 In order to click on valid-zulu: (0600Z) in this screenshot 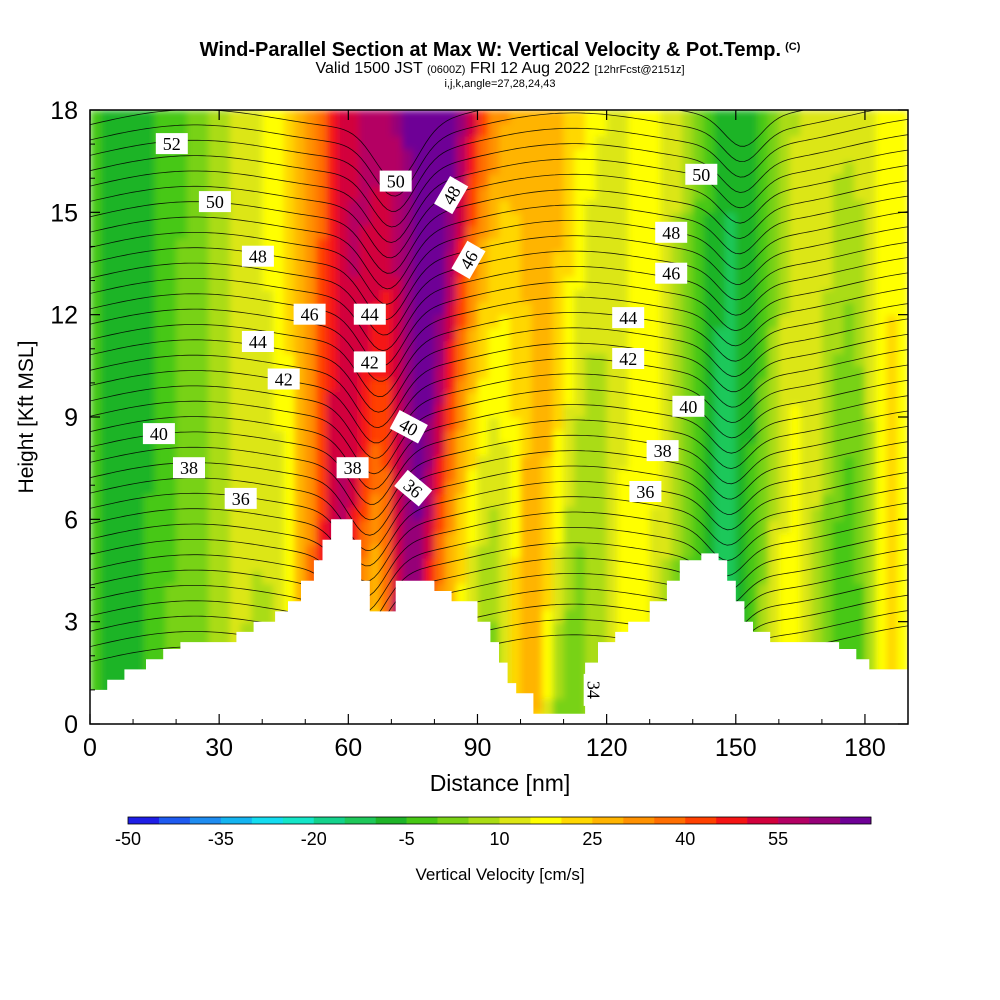, I will do `click(446, 70)`.